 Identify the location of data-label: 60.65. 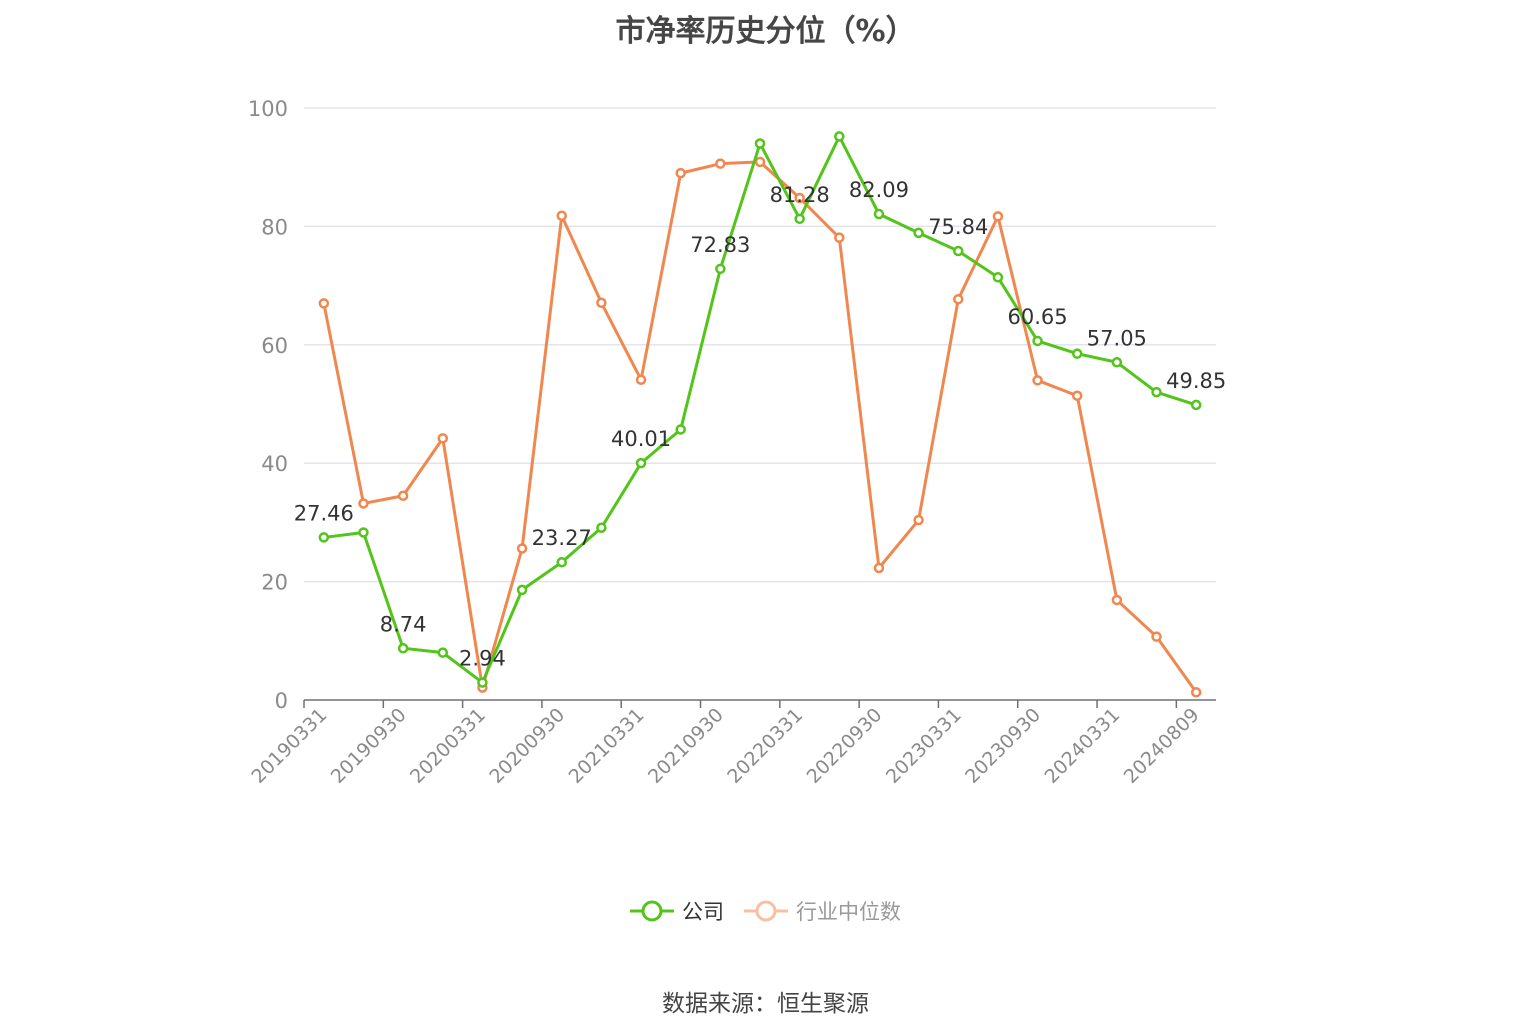
(1038, 317).